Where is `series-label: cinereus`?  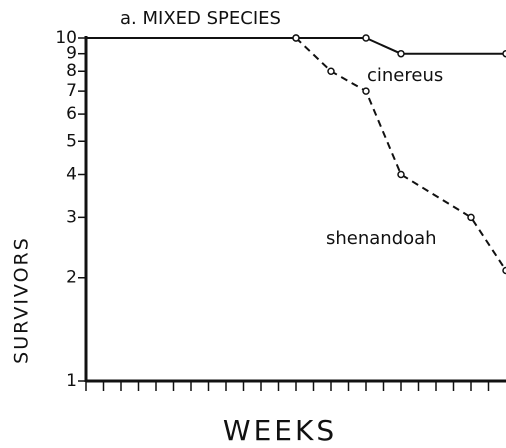 series-label: cinereus is located at coordinates (405, 75).